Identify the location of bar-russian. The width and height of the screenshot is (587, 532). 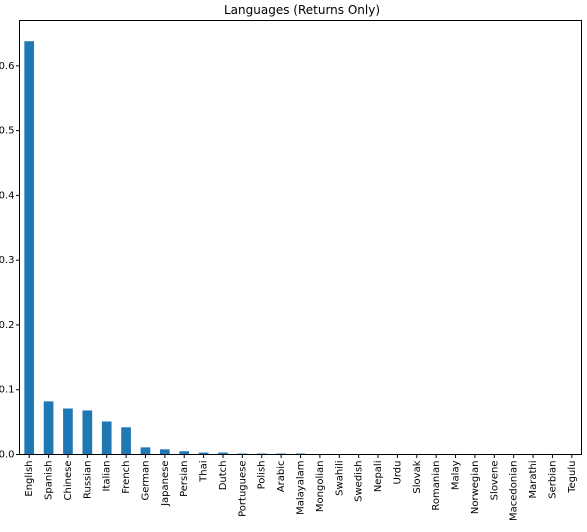
(87, 432).